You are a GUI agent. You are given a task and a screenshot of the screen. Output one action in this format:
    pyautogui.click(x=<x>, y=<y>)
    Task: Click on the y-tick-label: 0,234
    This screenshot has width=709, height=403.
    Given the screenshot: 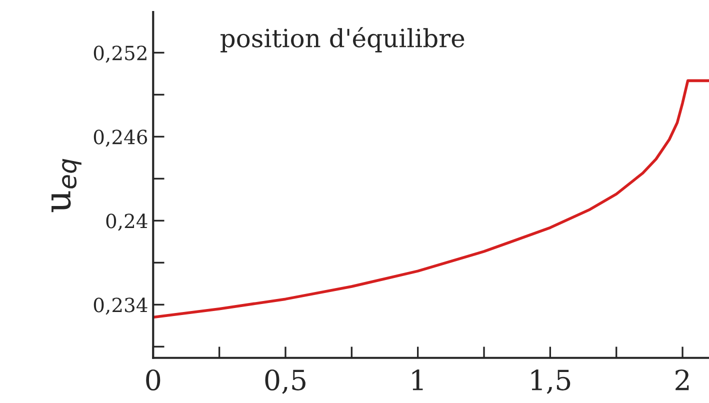 What is the action you would take?
    pyautogui.click(x=121, y=306)
    